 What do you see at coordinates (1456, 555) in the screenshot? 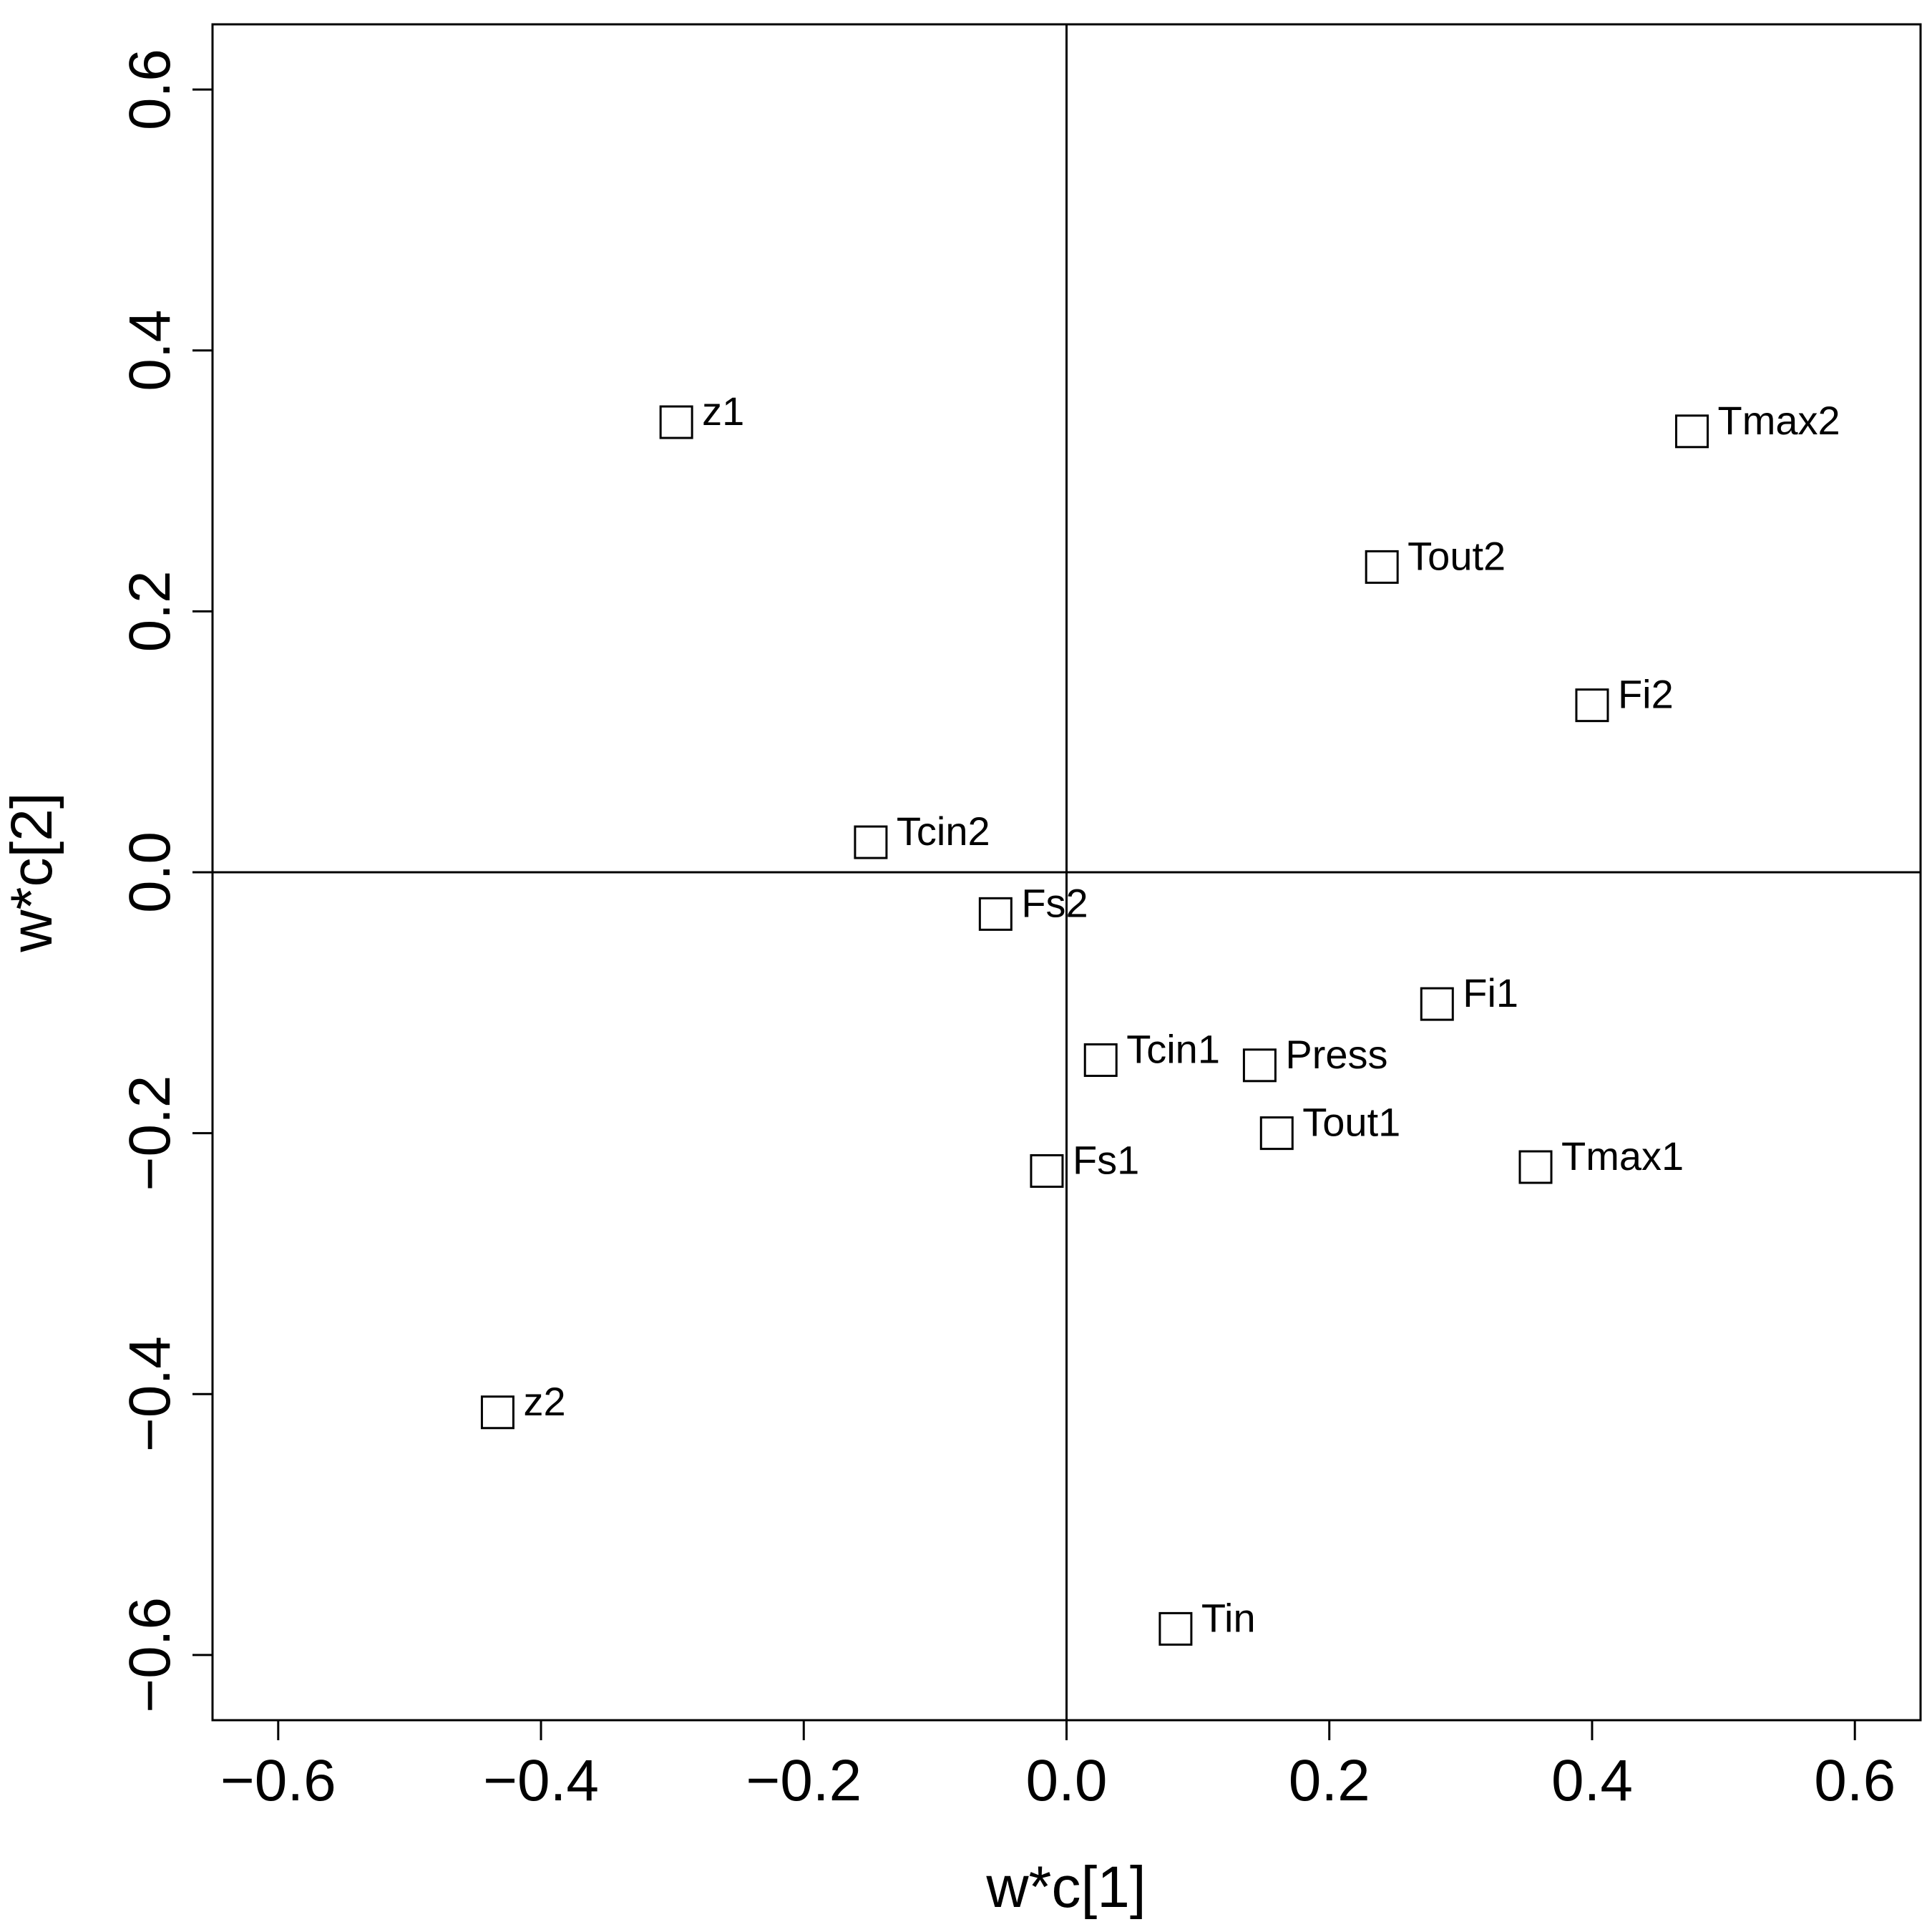
I see `point-label: Tout2` at bounding box center [1456, 555].